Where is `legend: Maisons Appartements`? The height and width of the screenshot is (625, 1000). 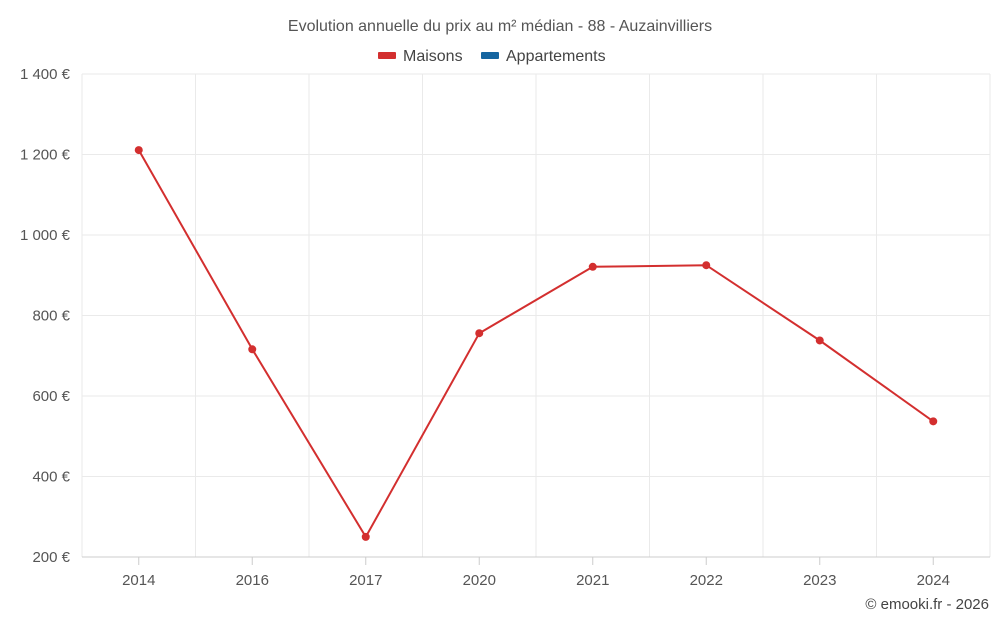
legend: Maisons Appartements is located at coordinates (492, 56).